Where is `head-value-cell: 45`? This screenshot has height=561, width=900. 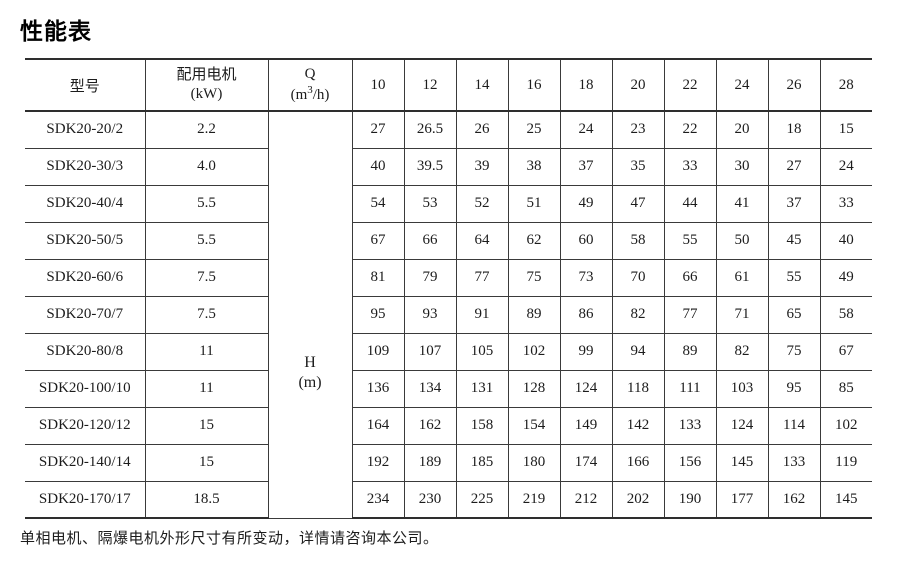 head-value-cell: 45 is located at coordinates (794, 240).